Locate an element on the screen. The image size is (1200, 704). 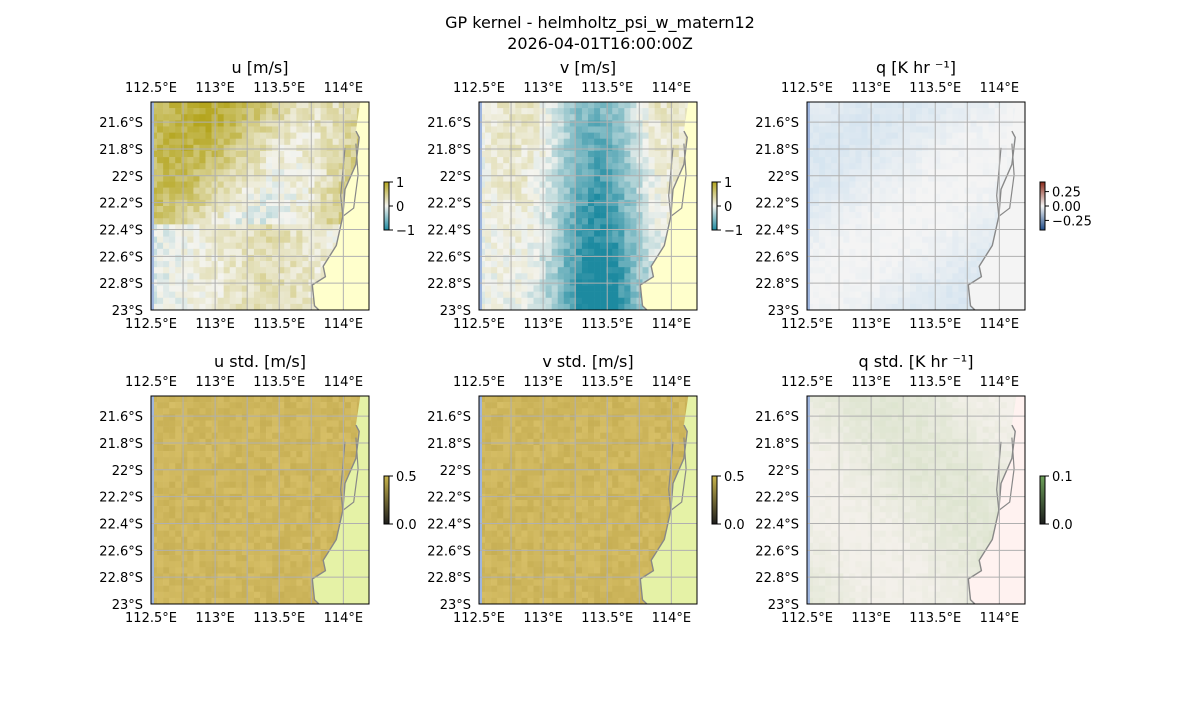
colorbar-tick-label: 0.0 is located at coordinates (1062, 525).